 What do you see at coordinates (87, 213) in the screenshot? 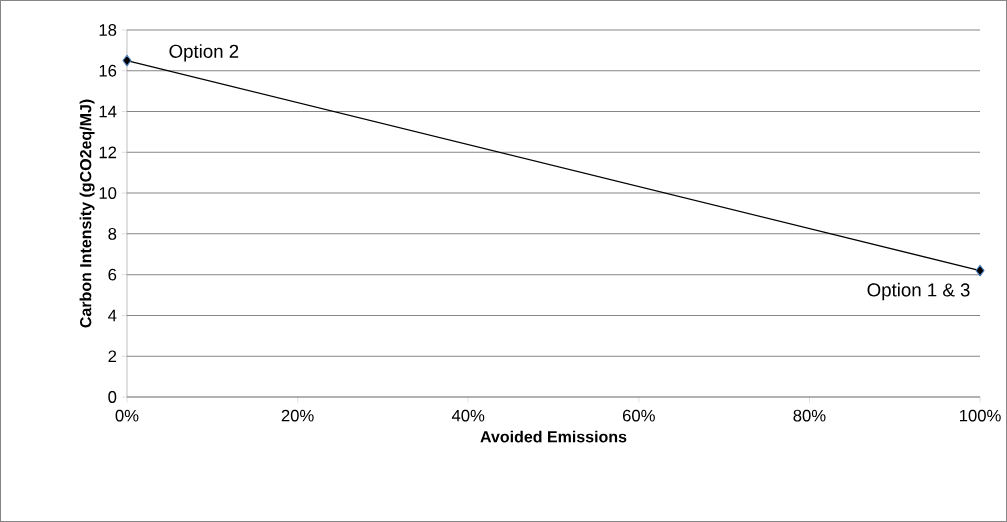
I see `y-axis-title: Carbon Intensity (gCO2eq/MJ)` at bounding box center [87, 213].